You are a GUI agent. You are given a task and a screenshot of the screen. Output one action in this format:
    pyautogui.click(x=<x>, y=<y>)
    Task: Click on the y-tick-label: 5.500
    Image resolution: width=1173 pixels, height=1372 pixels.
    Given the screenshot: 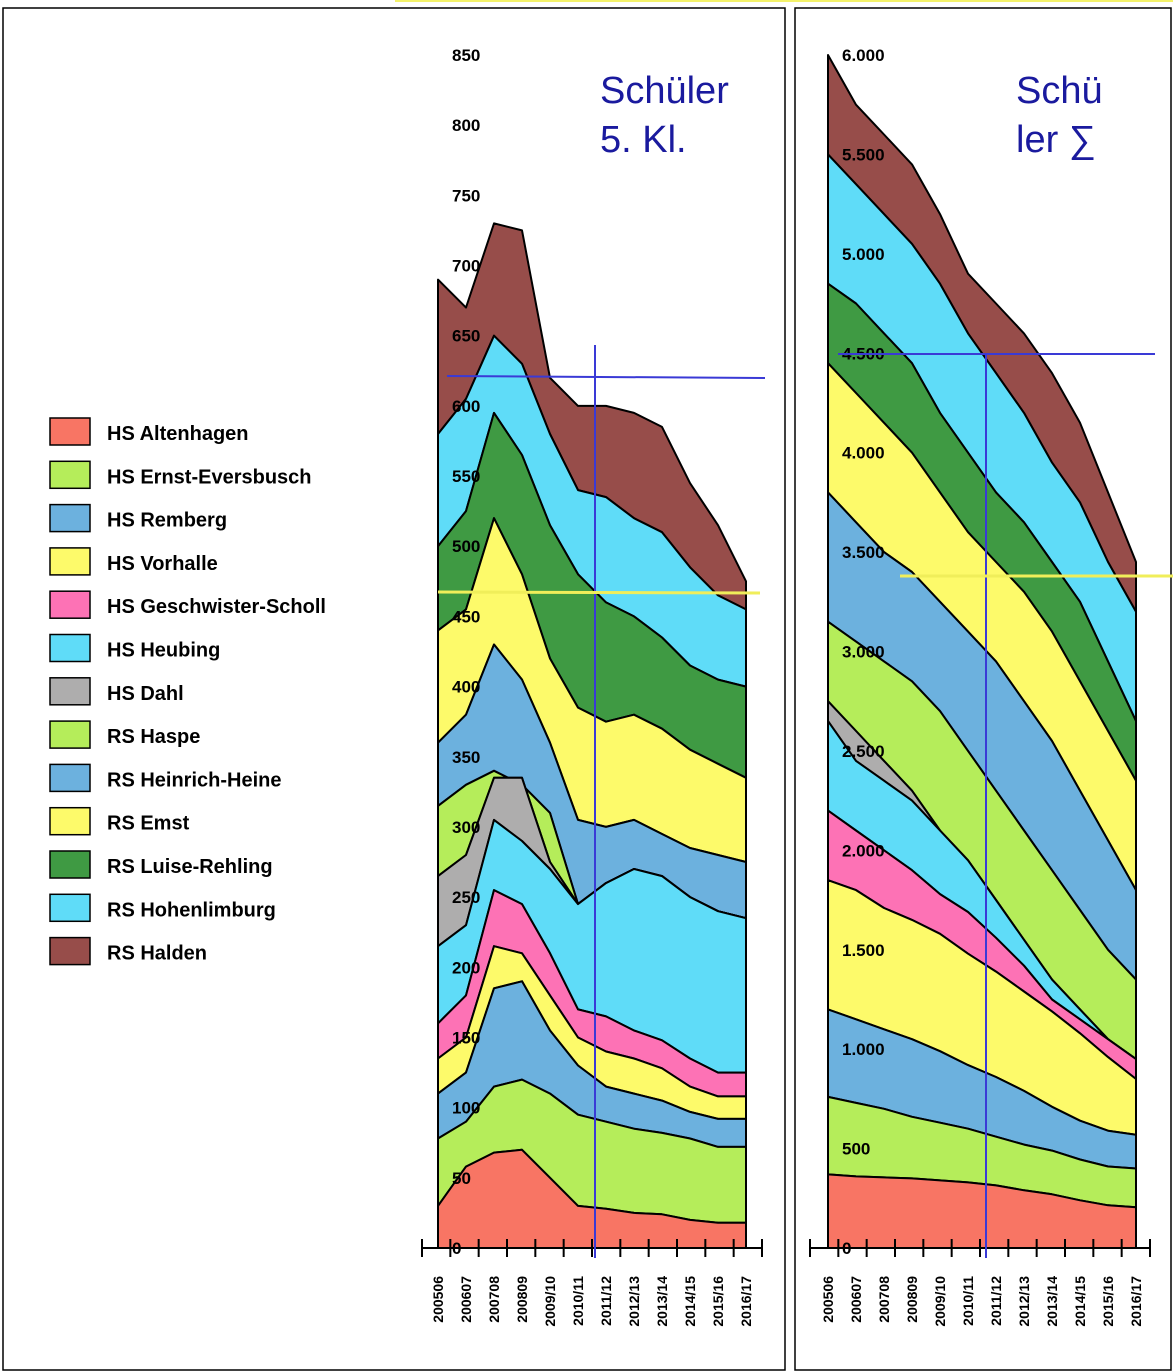 What is the action you would take?
    pyautogui.click(x=863, y=154)
    